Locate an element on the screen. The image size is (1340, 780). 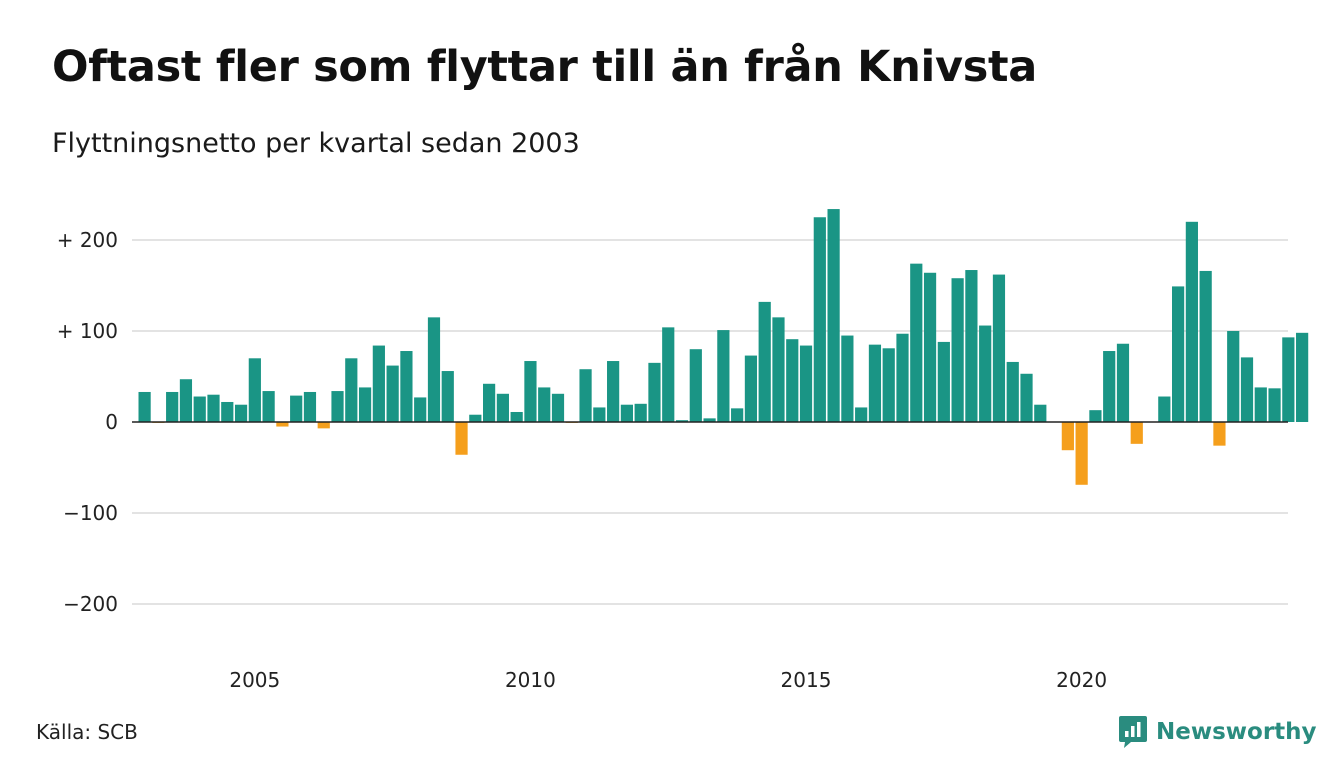
bar-2011-k3 is located at coordinates (613, 391).